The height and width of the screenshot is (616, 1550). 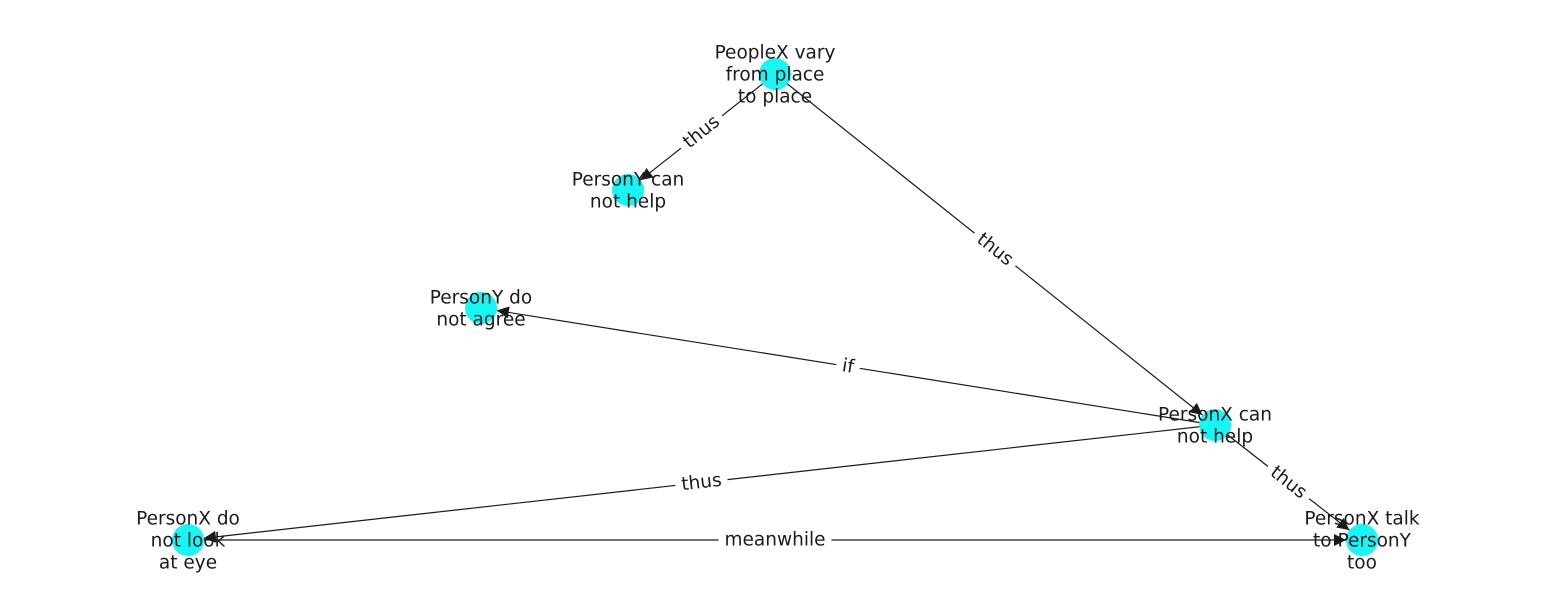 I want to click on node-label-personx_talk: PersonX talk to PersonY too, so click(x=1361, y=540).